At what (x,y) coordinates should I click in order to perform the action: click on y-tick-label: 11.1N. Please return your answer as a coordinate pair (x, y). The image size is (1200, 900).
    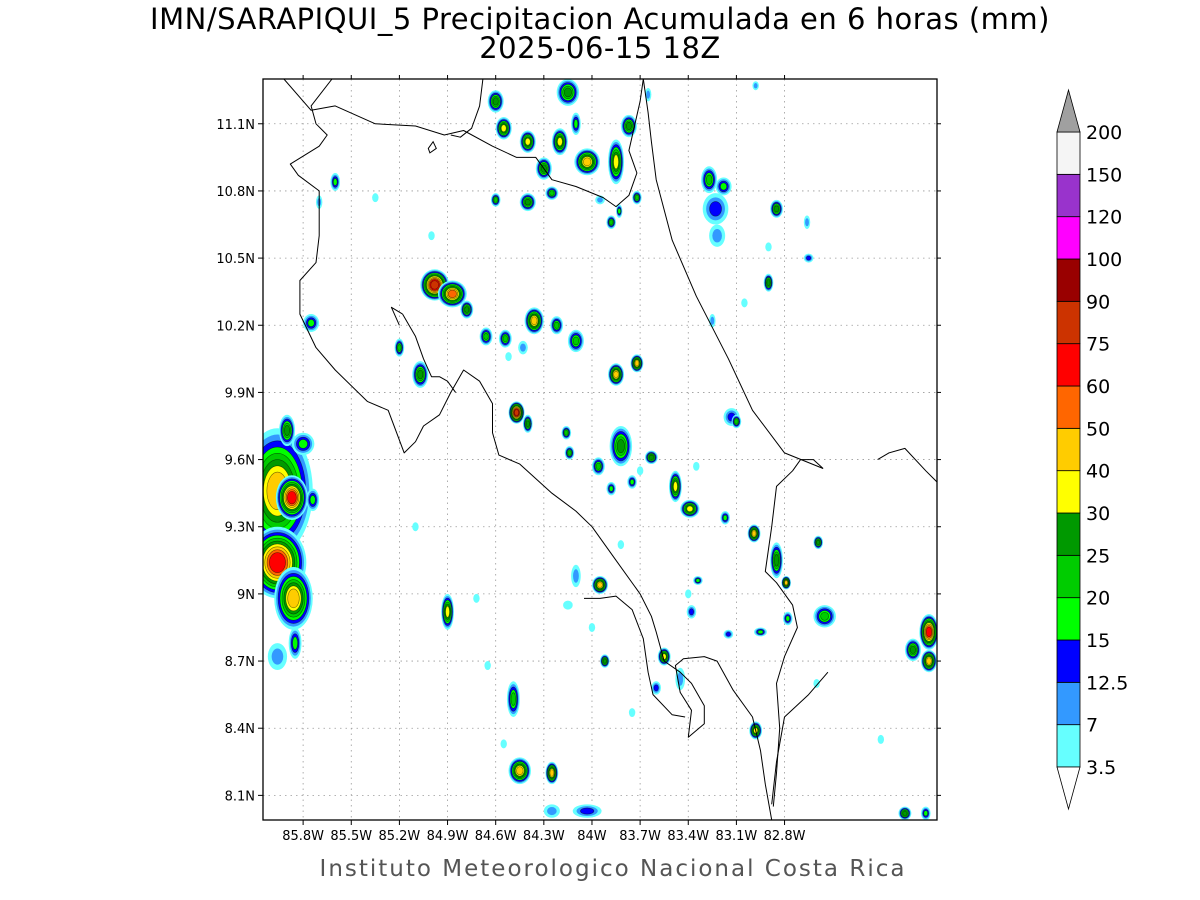
    Looking at the image, I should click on (235, 125).